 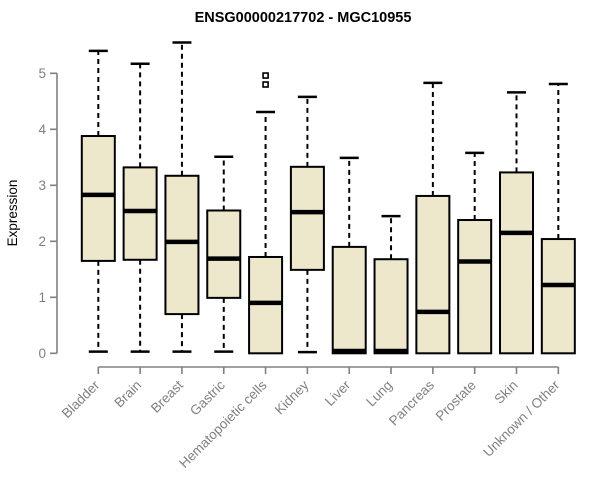 What do you see at coordinates (266, 213) in the screenshot?
I see `box-hematopoietic-cells` at bounding box center [266, 213].